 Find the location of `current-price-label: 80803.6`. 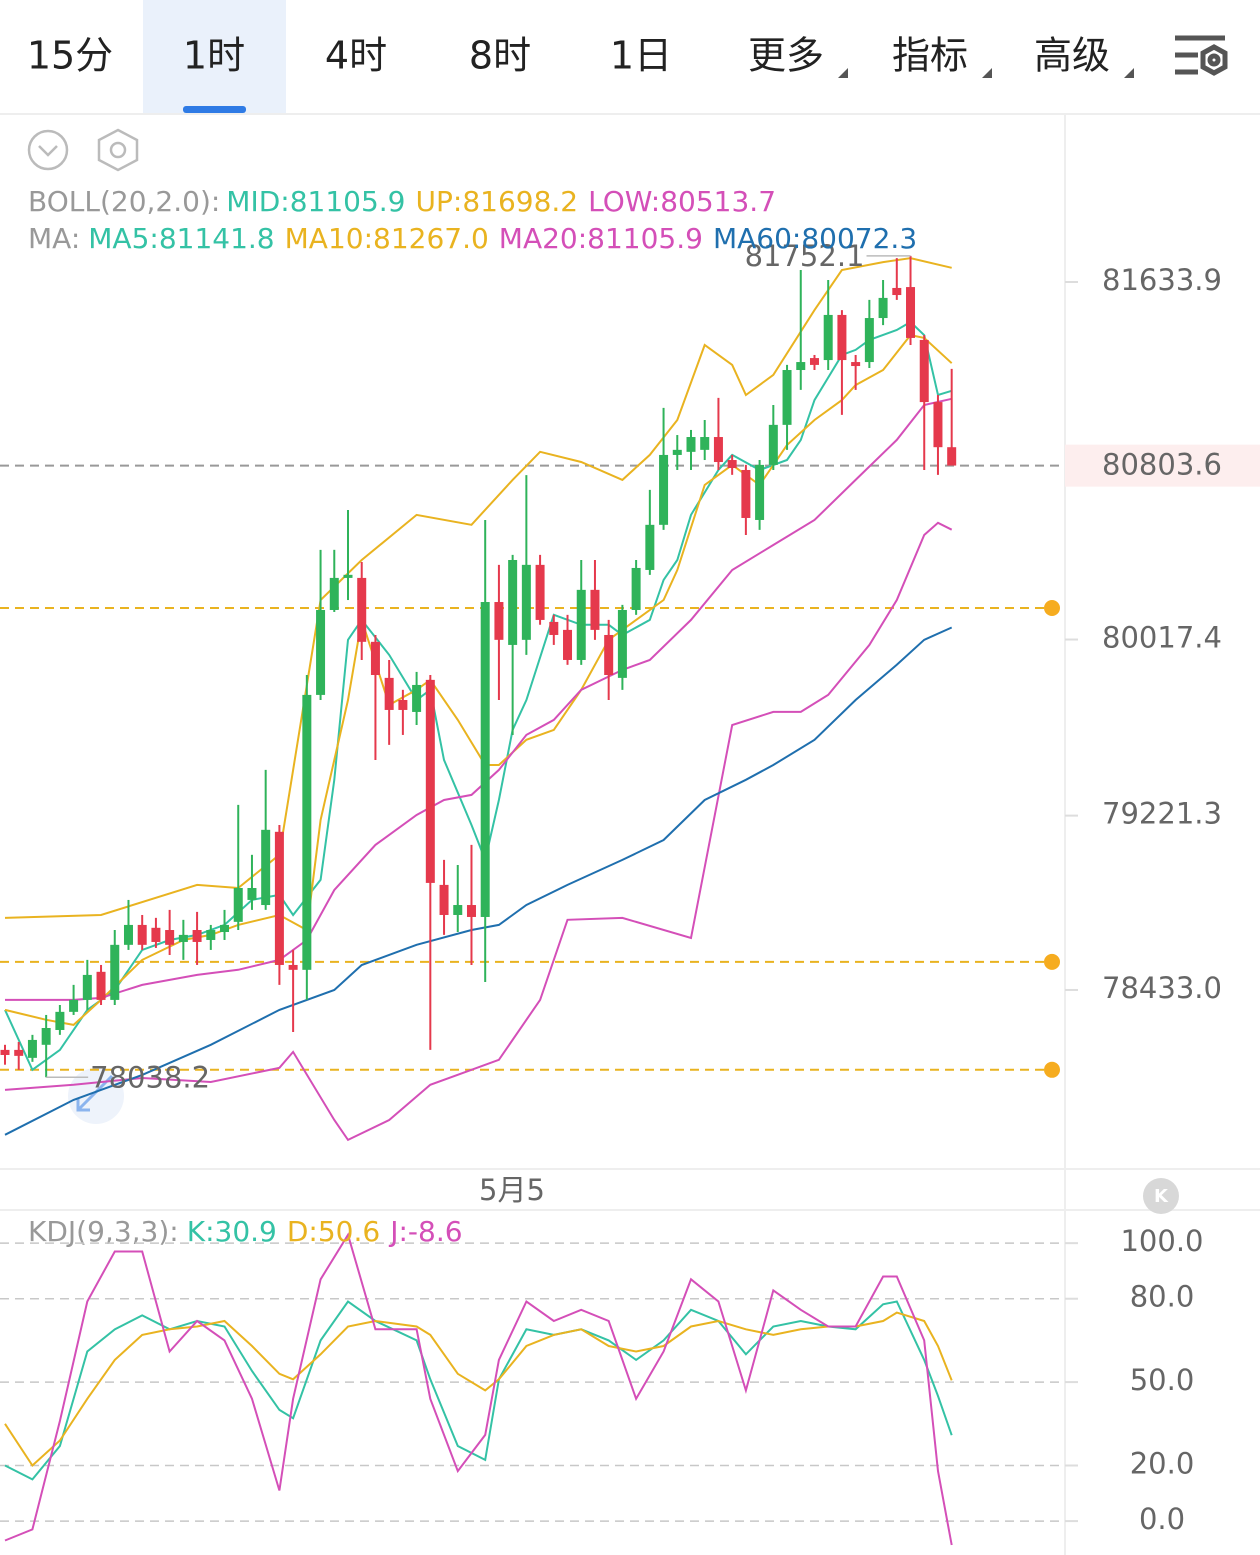

current-price-label: 80803.6 is located at coordinates (1162, 465).